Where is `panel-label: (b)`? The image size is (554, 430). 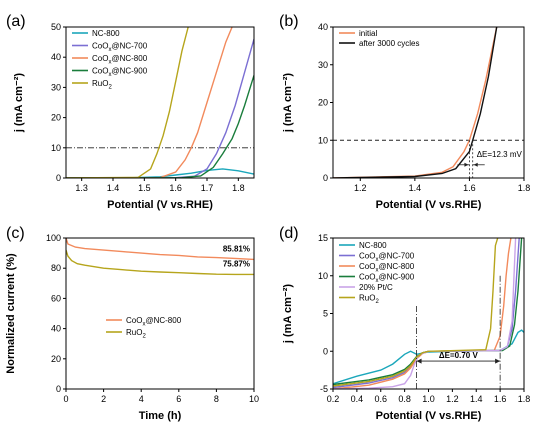 panel-label: (b) is located at coordinates (289, 21).